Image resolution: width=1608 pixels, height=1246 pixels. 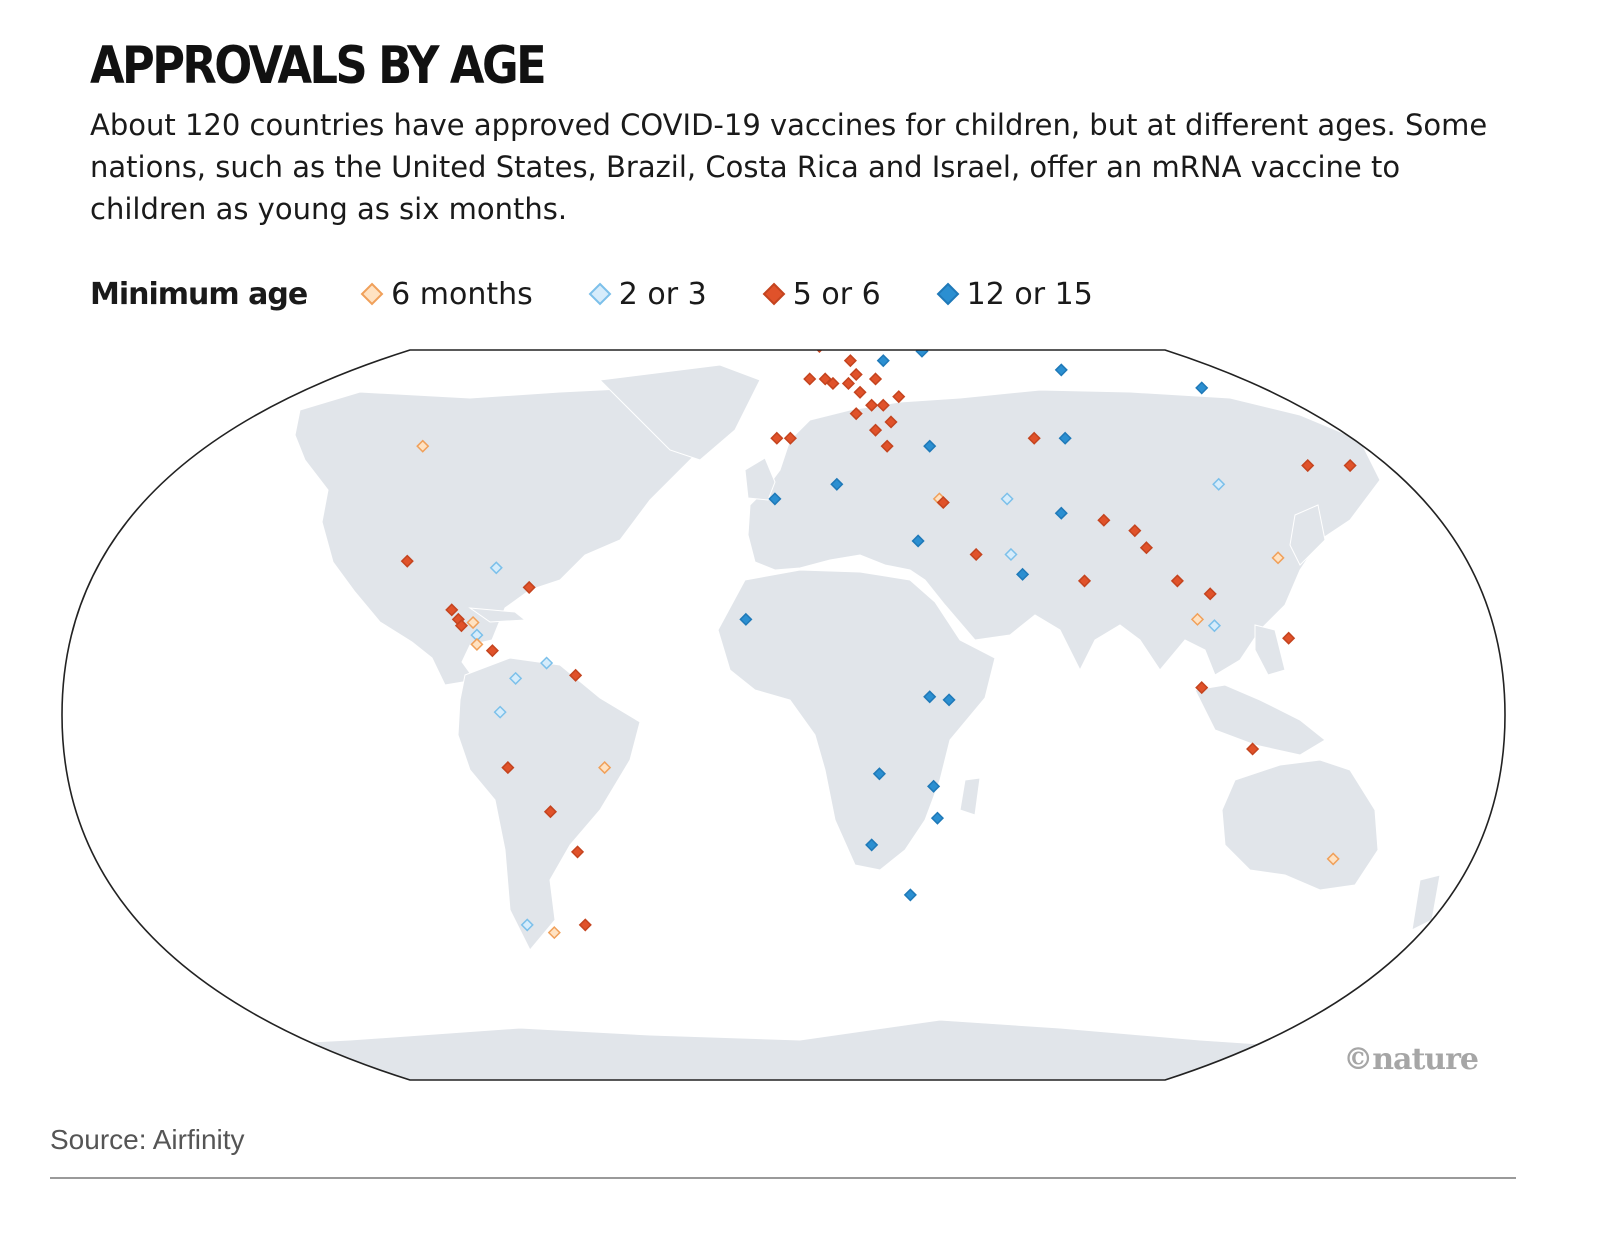 What do you see at coordinates (318, 66) in the screenshot?
I see `page-title: APPROVALS BY AGE` at bounding box center [318, 66].